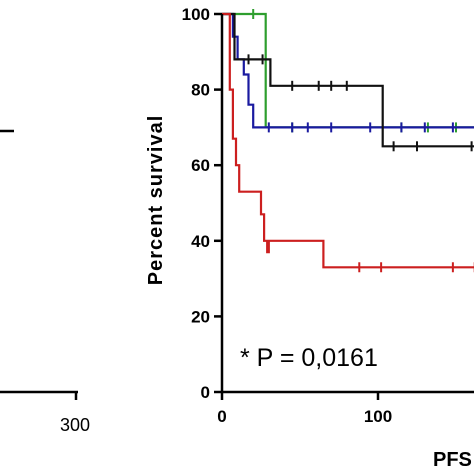 The height and width of the screenshot is (474, 474). What do you see at coordinates (452, 460) in the screenshot?
I see `x-axis-label: PFS` at bounding box center [452, 460].